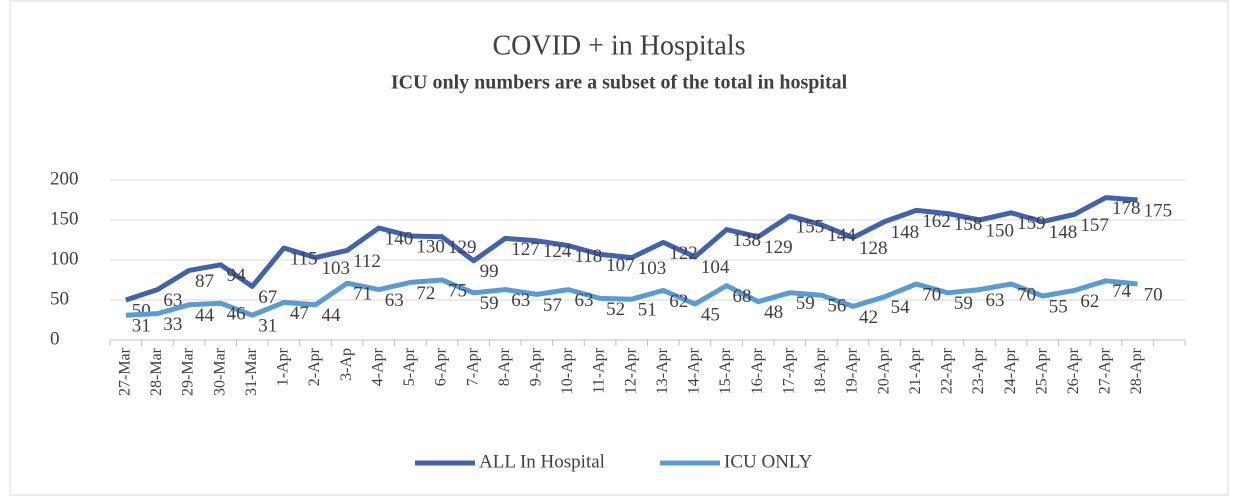 This screenshot has height=498, width=1238. I want to click on x-tick-label: 4-Apr, so click(377, 366).